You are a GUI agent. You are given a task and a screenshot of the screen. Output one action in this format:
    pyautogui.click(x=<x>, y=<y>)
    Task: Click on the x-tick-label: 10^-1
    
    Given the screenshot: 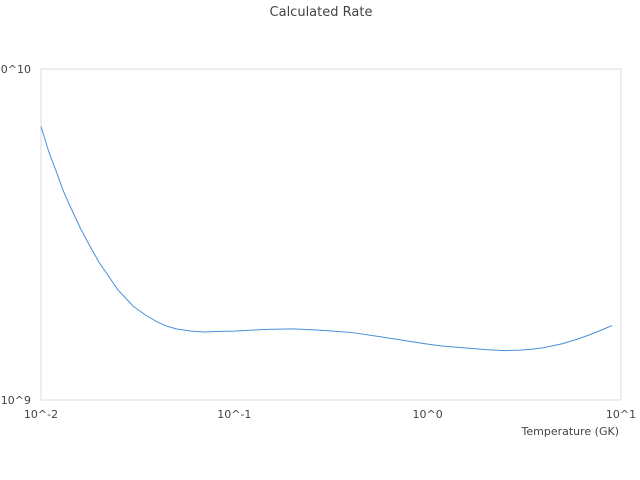 What is the action you would take?
    pyautogui.click(x=234, y=414)
    